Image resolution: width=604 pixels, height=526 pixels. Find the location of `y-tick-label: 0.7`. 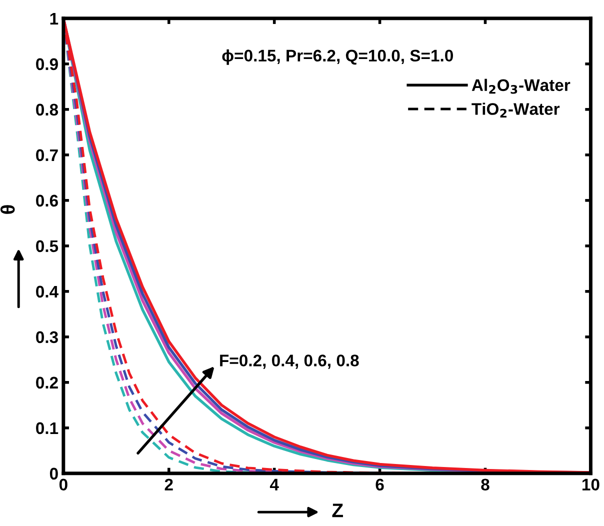

y-tick-label: 0.7 is located at coordinates (47, 155).